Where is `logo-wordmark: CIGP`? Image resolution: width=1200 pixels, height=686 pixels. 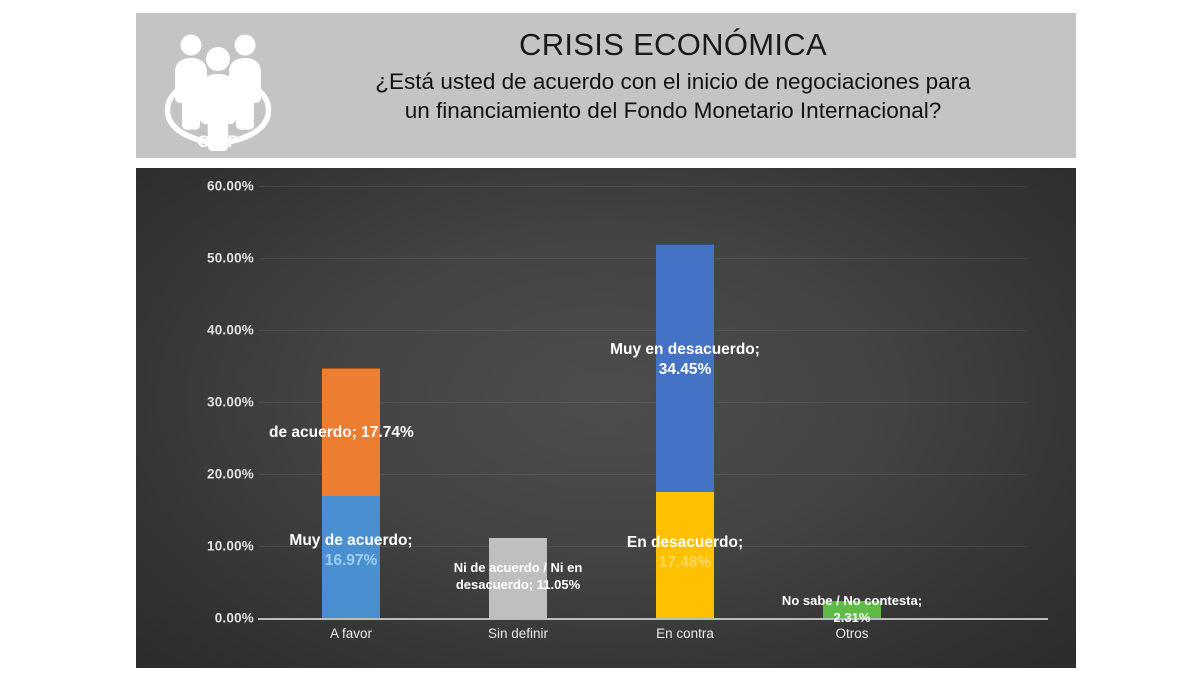
logo-wordmark: CIGP is located at coordinates (218, 141).